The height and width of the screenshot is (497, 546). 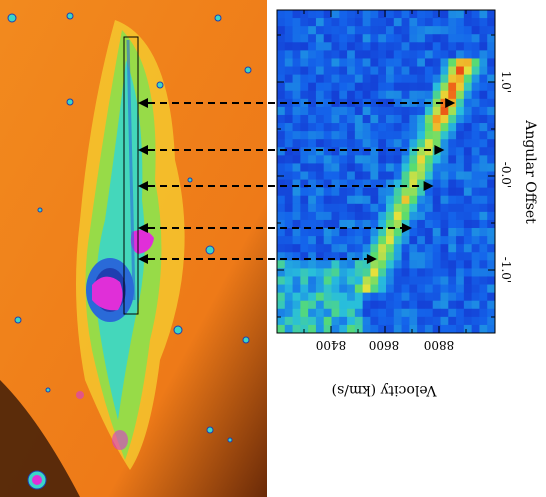 I want to click on arrow-head, so click(x=143, y=150).